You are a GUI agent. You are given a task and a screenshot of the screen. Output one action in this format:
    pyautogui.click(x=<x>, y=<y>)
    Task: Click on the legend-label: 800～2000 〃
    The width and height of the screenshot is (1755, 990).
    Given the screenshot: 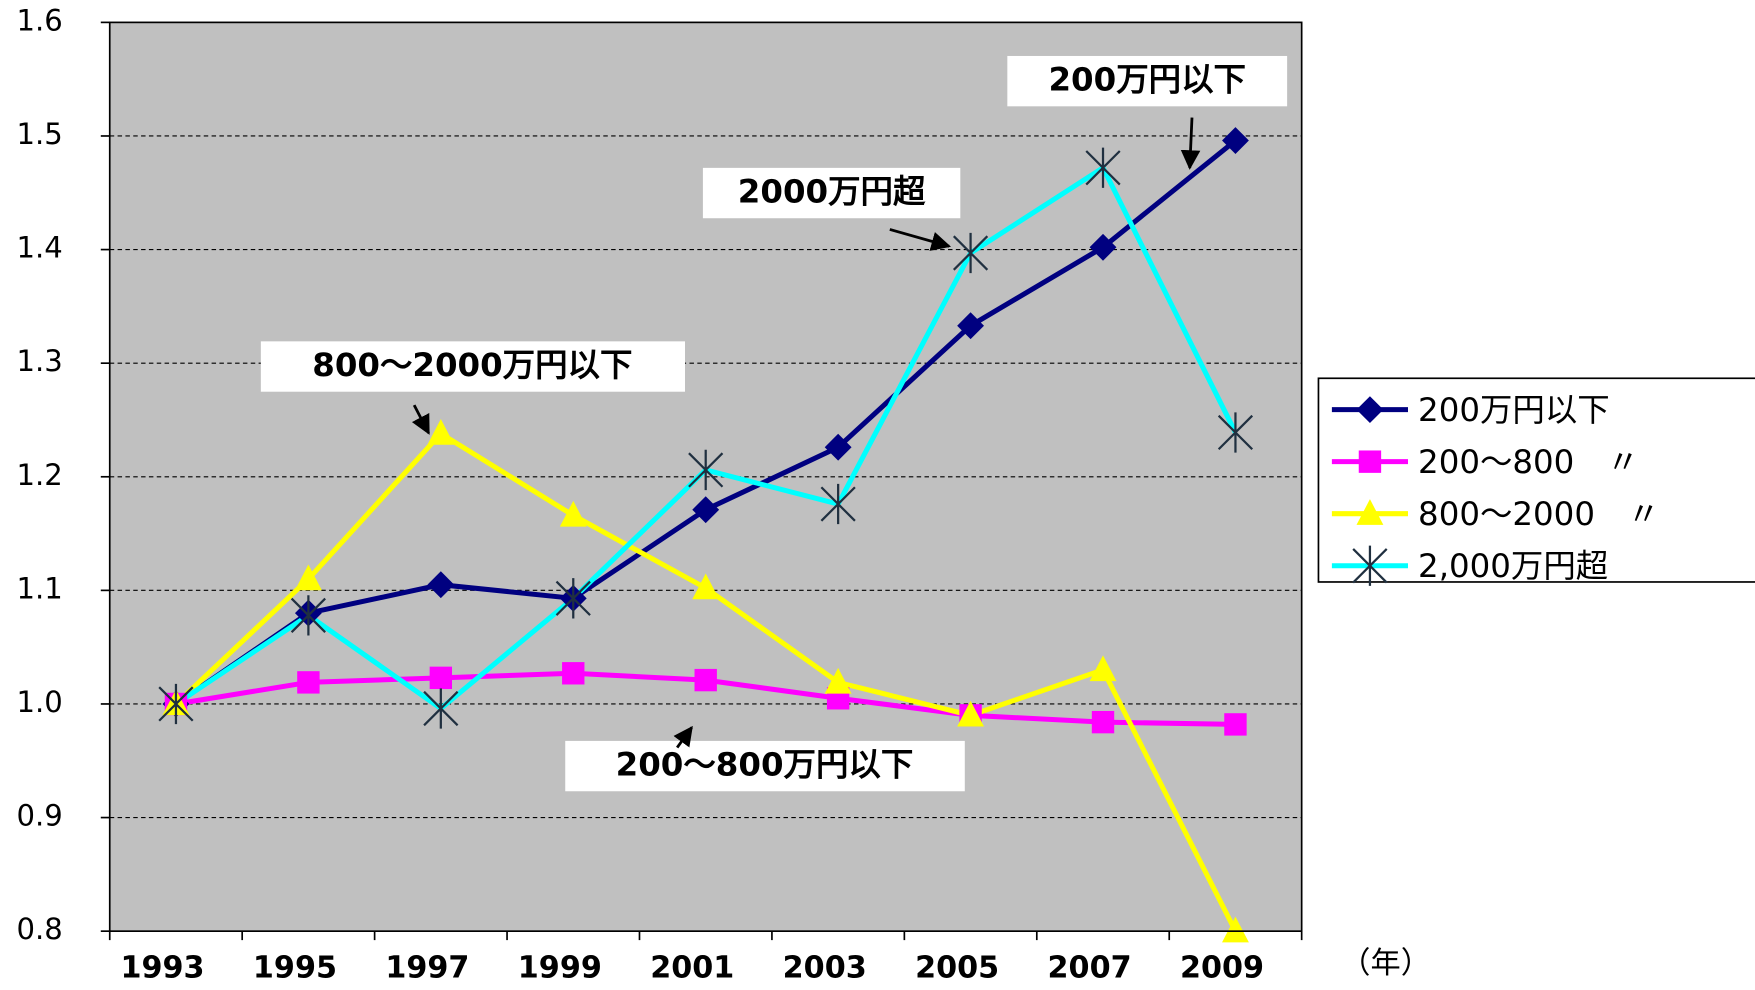 What is the action you would take?
    pyautogui.click(x=1539, y=514)
    